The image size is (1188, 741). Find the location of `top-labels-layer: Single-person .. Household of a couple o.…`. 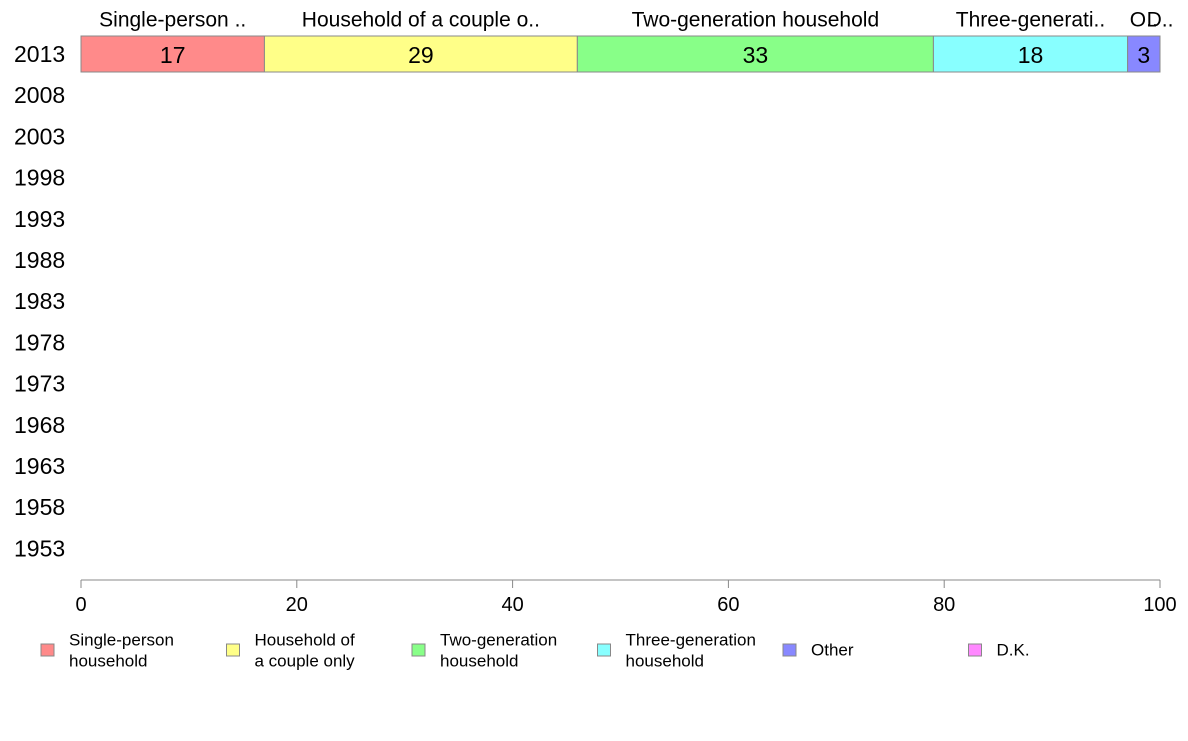

top-labels-layer: Single-person .. Household of a couple o.… is located at coordinates (636, 20).